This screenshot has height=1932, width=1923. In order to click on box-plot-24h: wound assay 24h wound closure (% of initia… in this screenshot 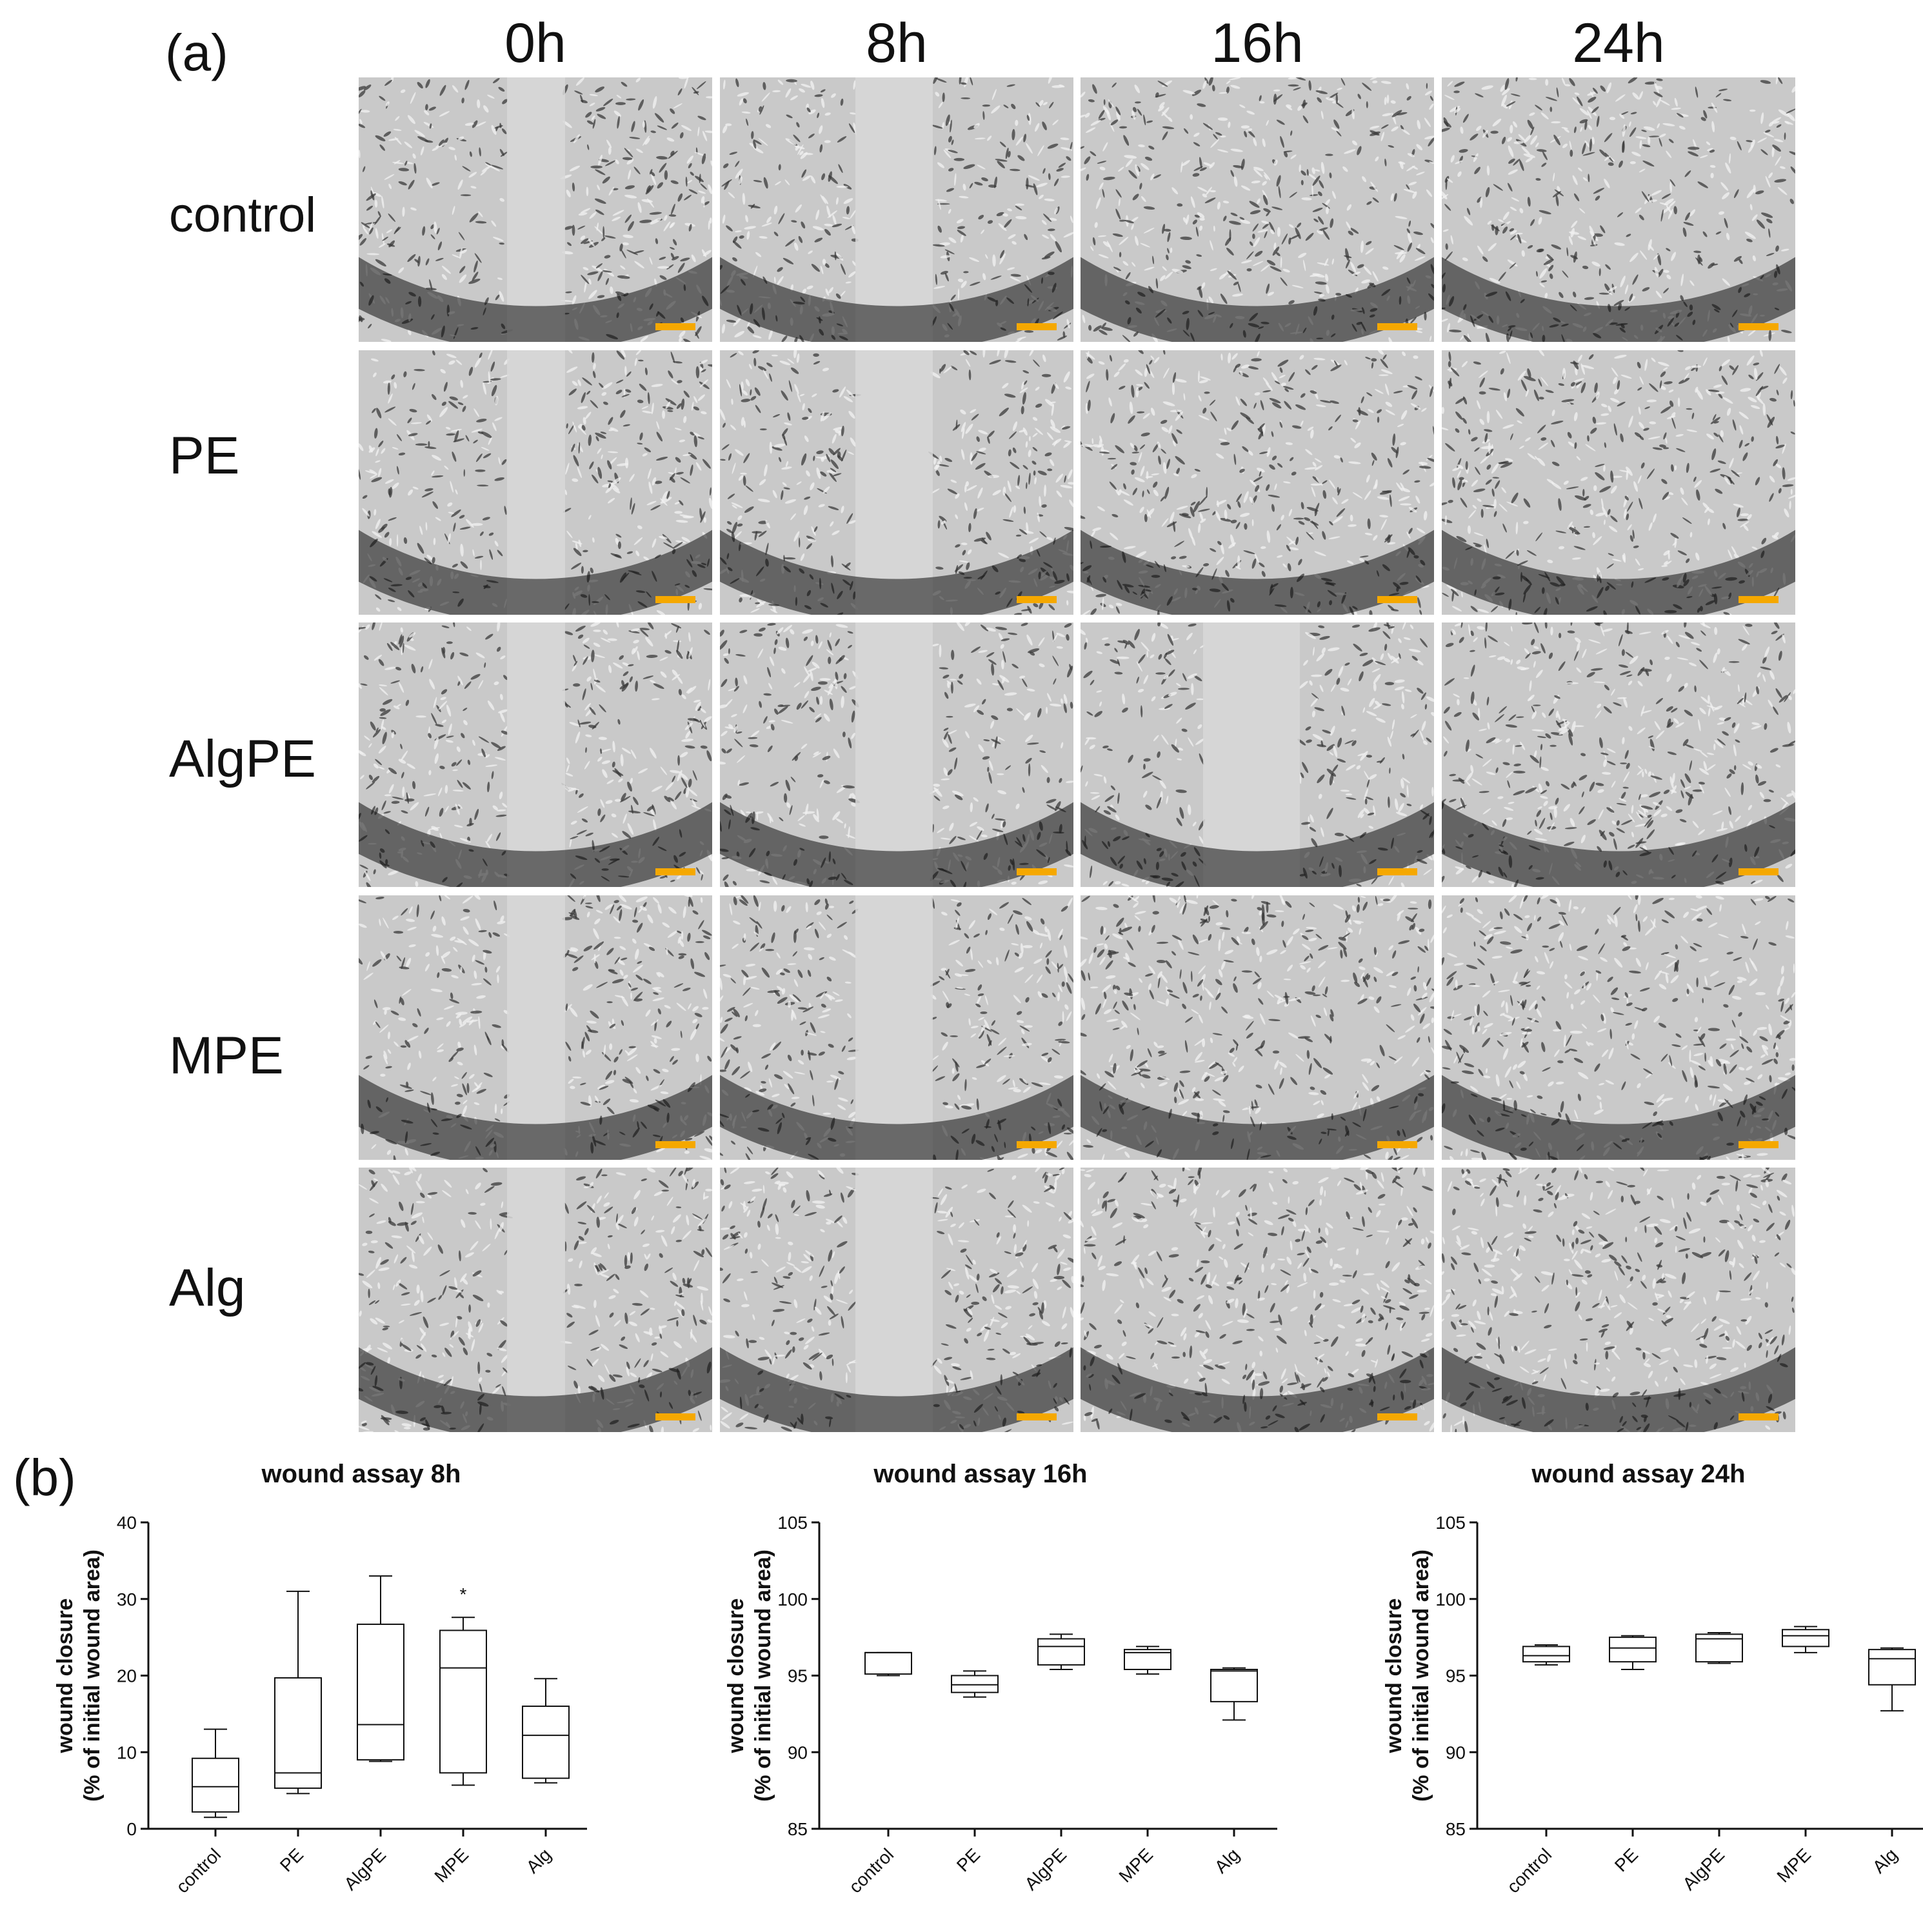, I will do `click(1652, 1679)`.